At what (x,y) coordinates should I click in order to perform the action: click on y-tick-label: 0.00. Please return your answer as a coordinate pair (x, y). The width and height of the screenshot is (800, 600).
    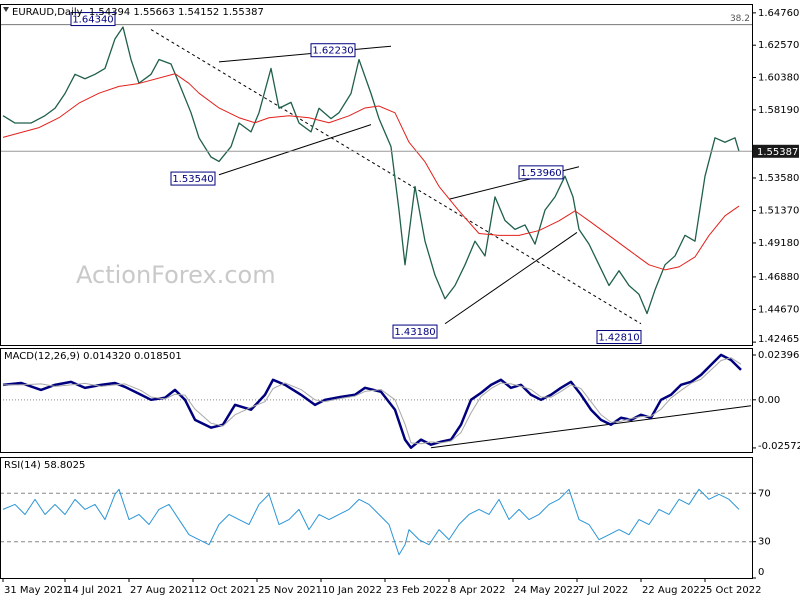
    Looking at the image, I should click on (769, 400).